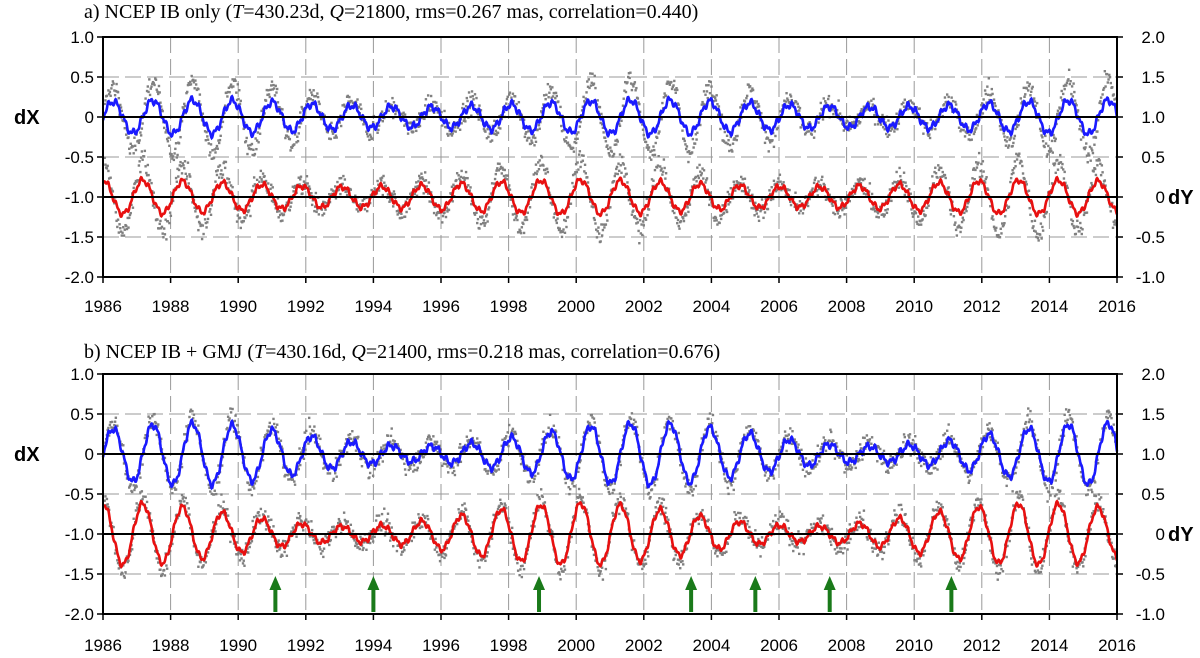 This screenshot has width=1200, height=658. Describe the element at coordinates (644, 306) in the screenshot. I see `x-tick-label: 2002` at that location.